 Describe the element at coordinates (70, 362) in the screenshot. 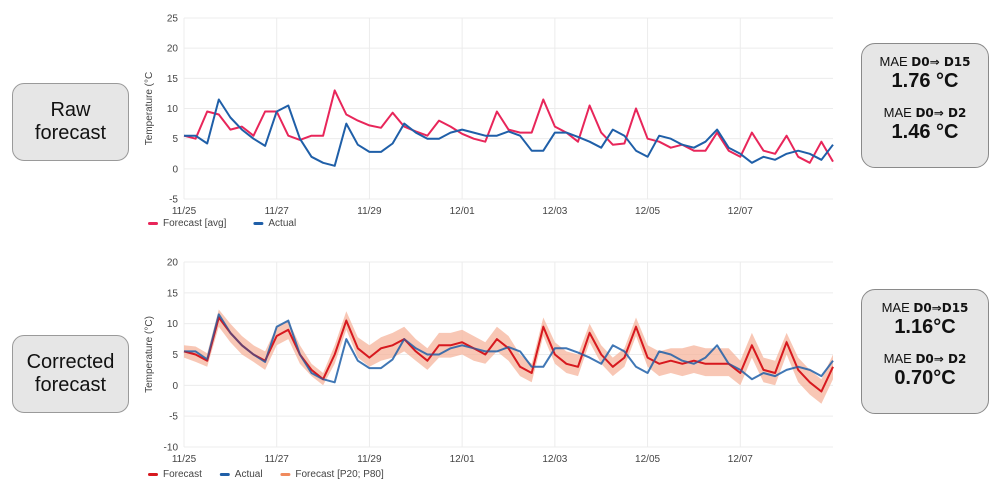

I see `corrected-forecast-label-line1: Corrected` at that location.